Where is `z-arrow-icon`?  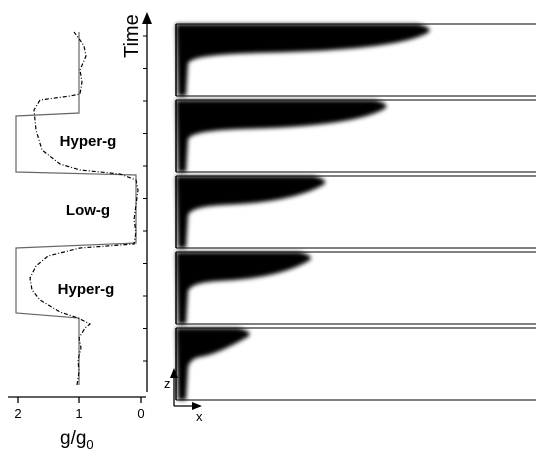
z-arrow-icon is located at coordinates (174, 373).